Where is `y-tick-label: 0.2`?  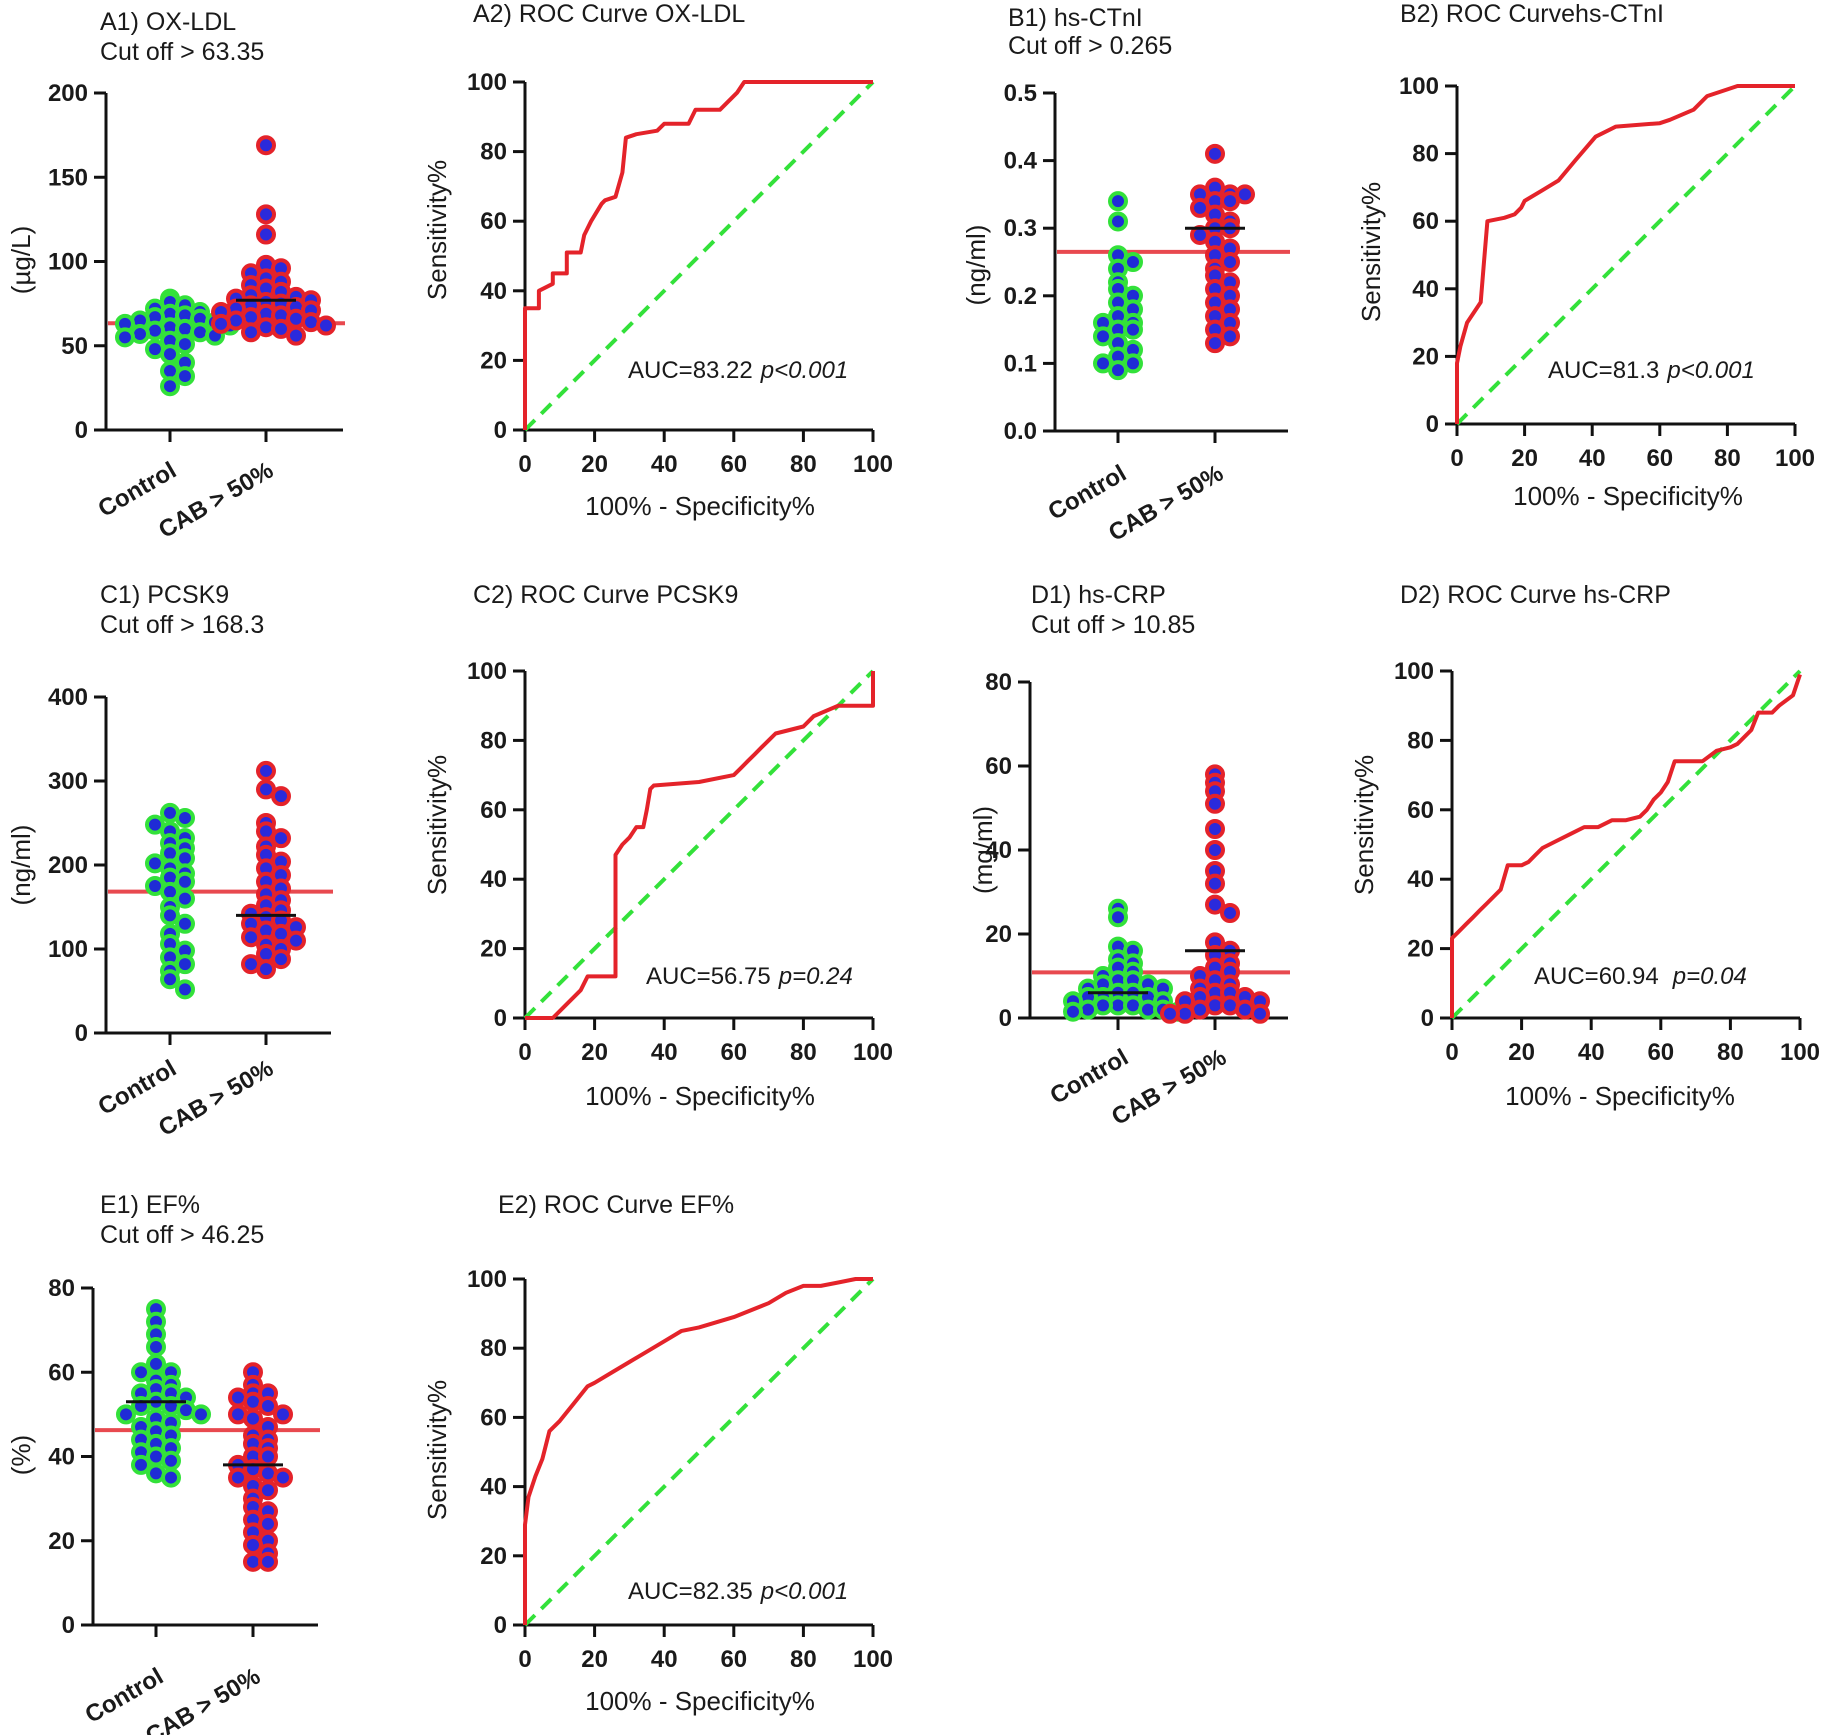
y-tick-label: 0.2 is located at coordinates (1020, 296).